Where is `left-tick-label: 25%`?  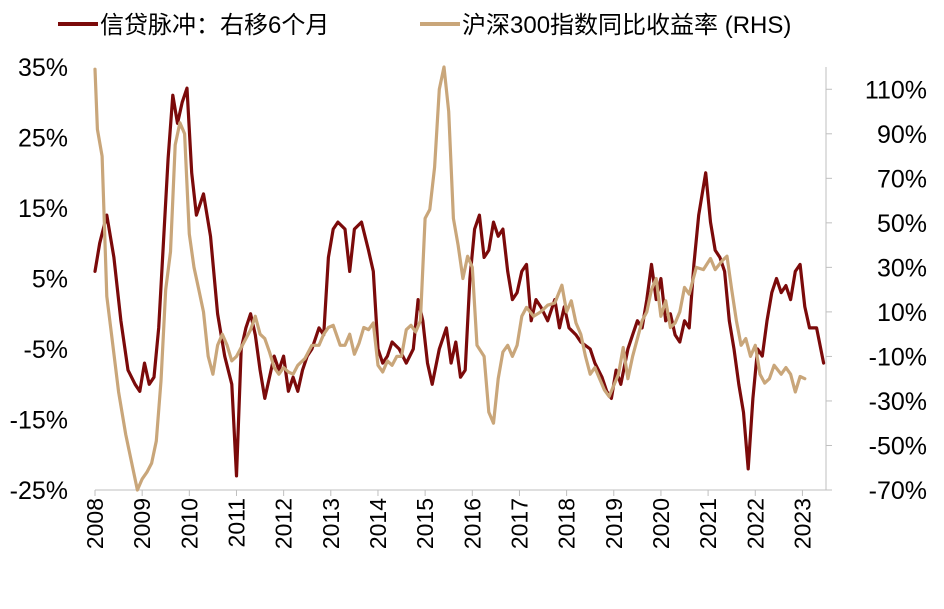
left-tick-label: 25% is located at coordinates (43, 139).